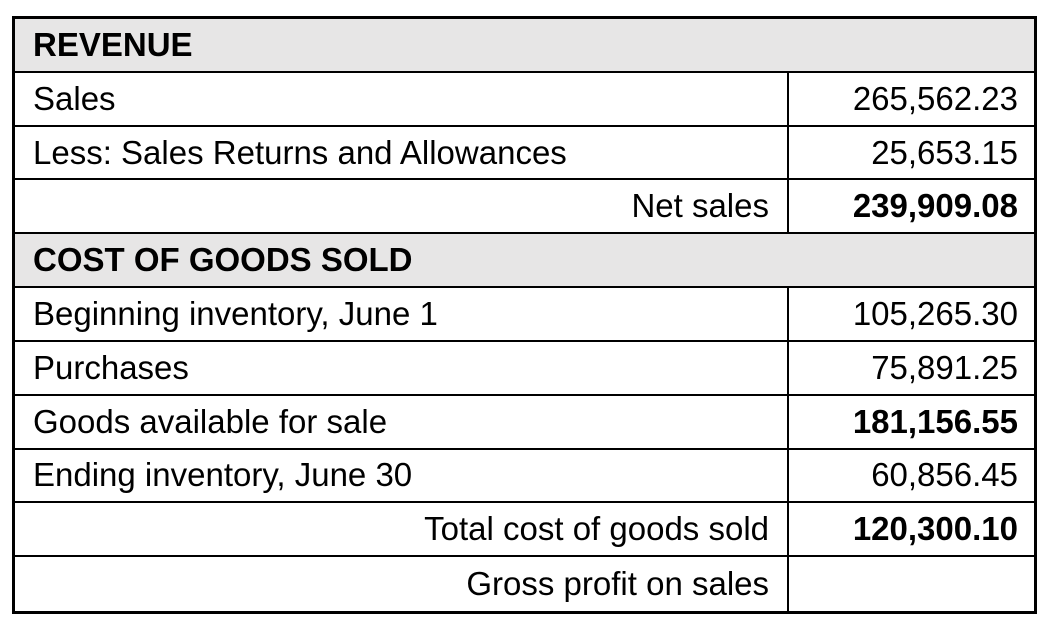 The image size is (1048, 626). Describe the element at coordinates (401, 315) in the screenshot. I see `beginning-inventory-label: Beginning inventory, June 1` at that location.